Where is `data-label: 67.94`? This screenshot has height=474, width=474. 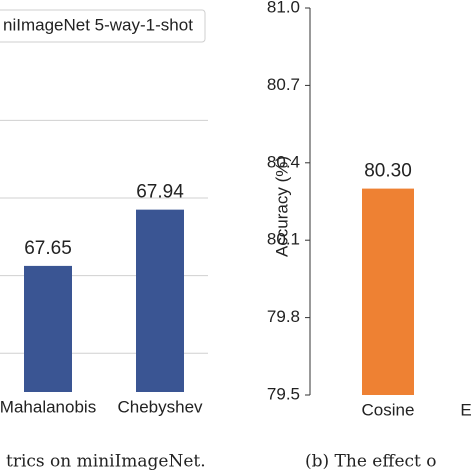 data-label: 67.94 is located at coordinates (160, 192).